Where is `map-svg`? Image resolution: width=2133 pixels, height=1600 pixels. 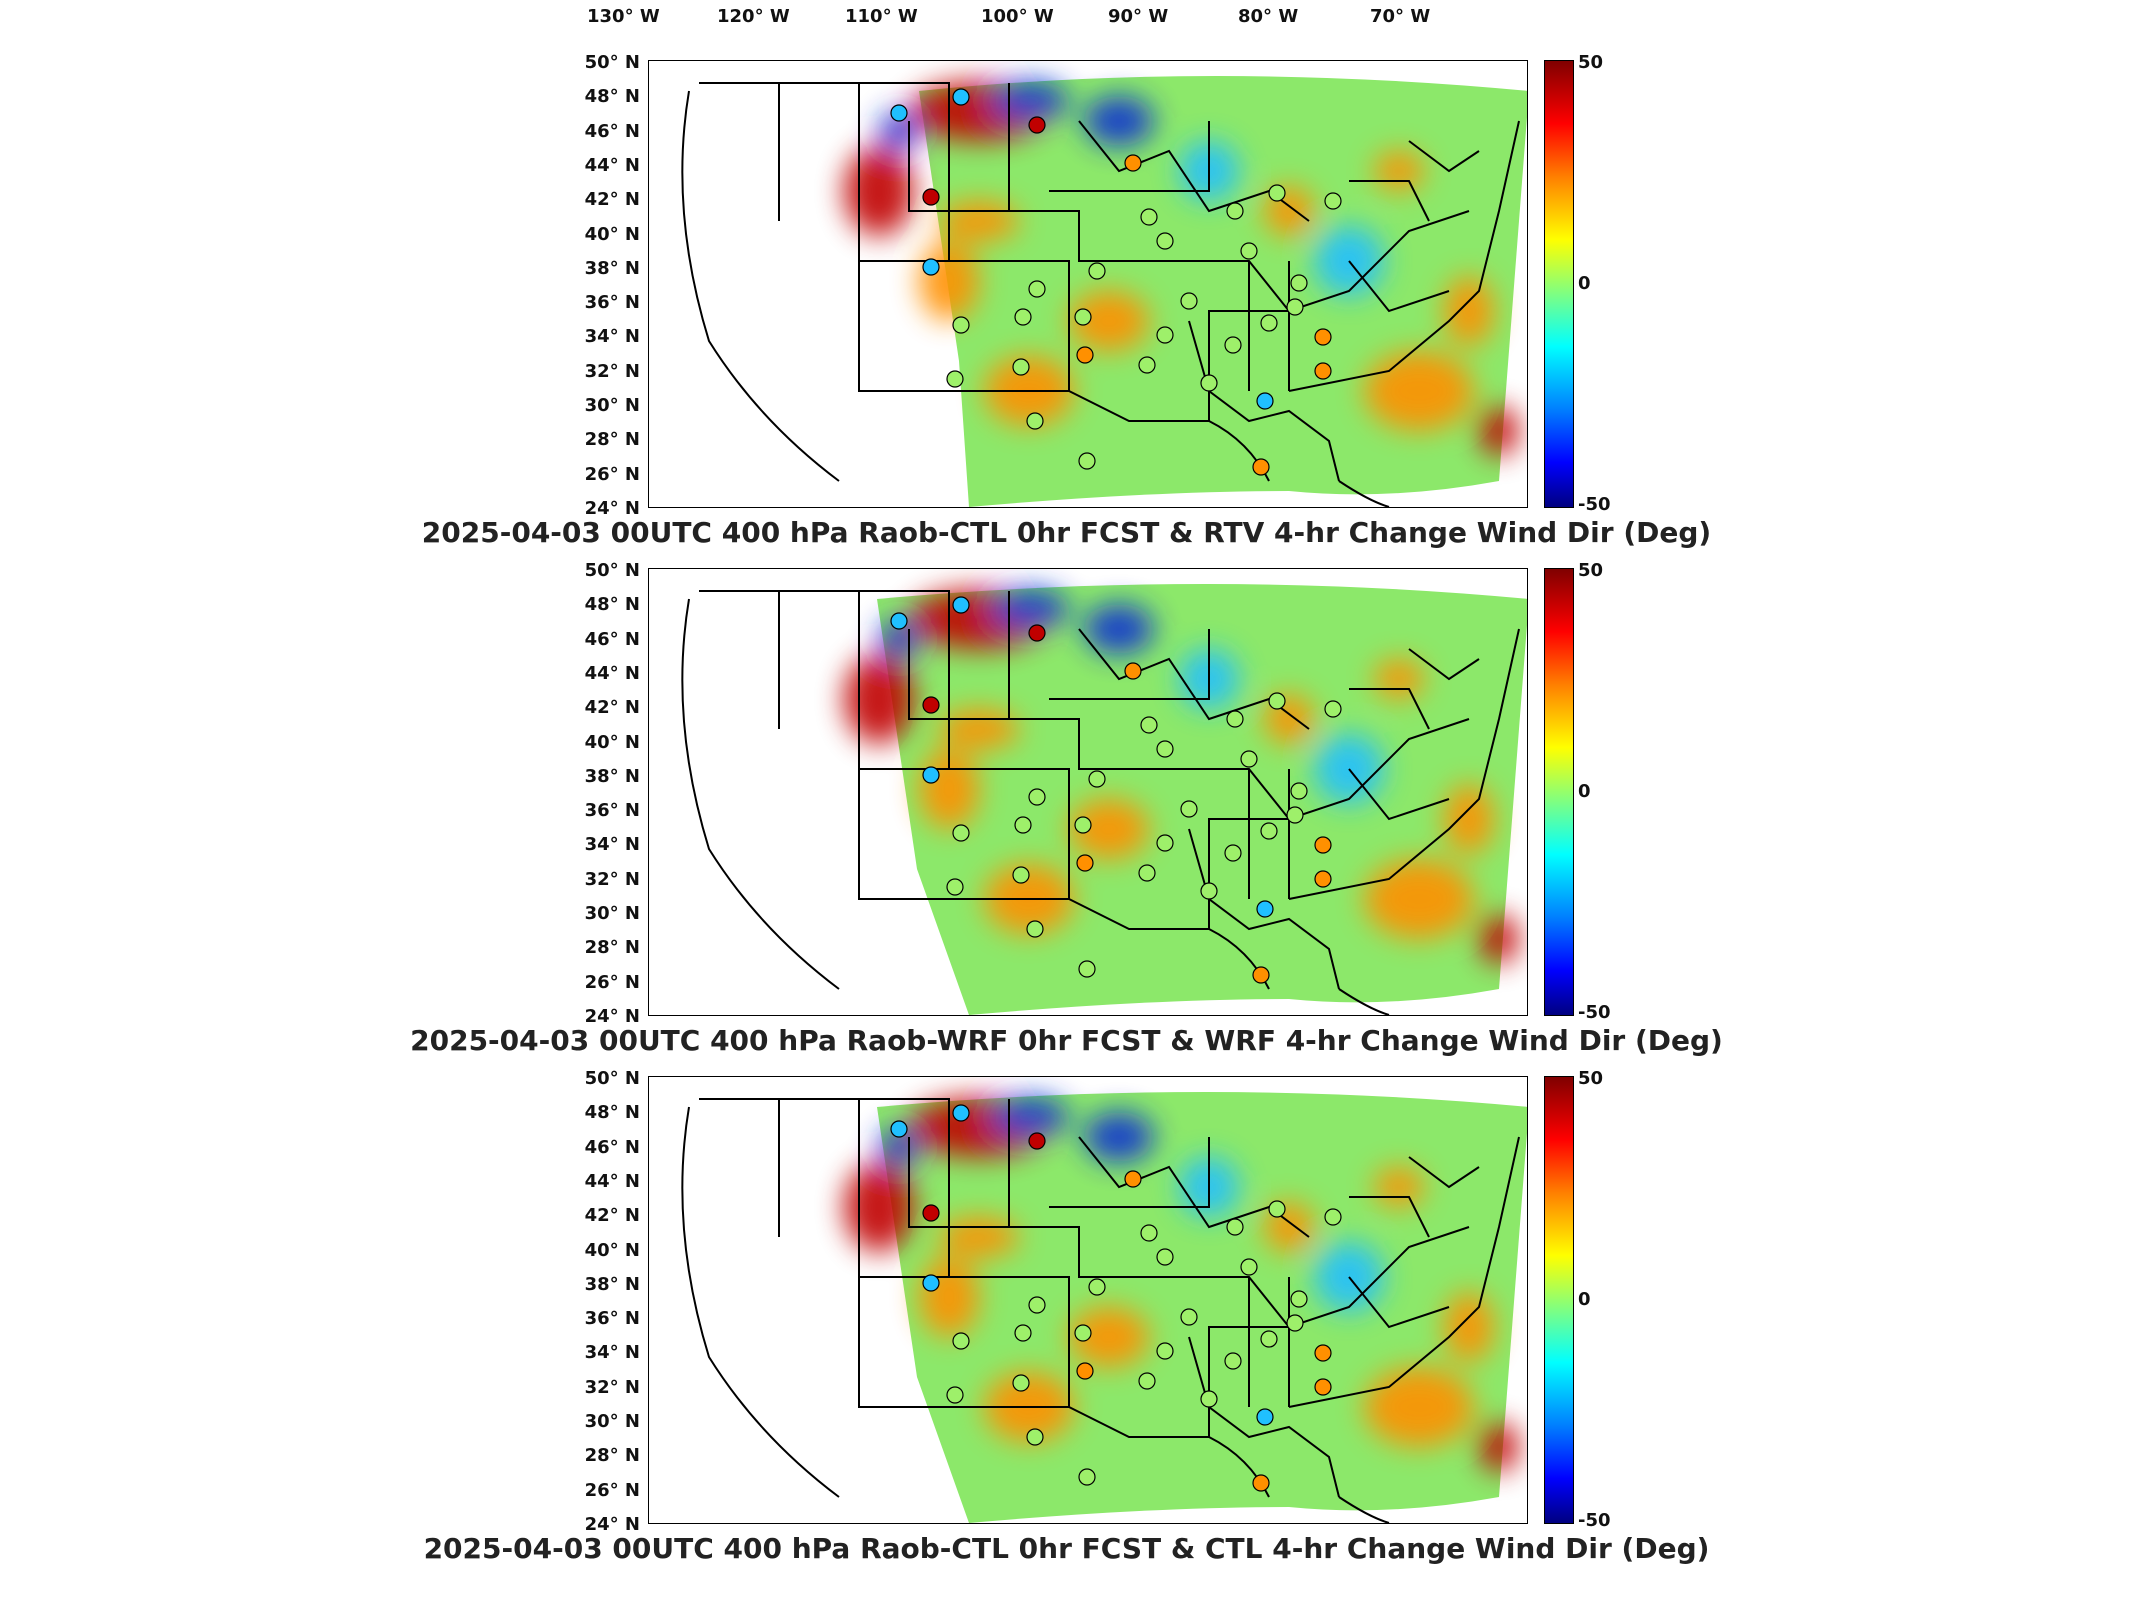
map-svg is located at coordinates (1104, 1307).